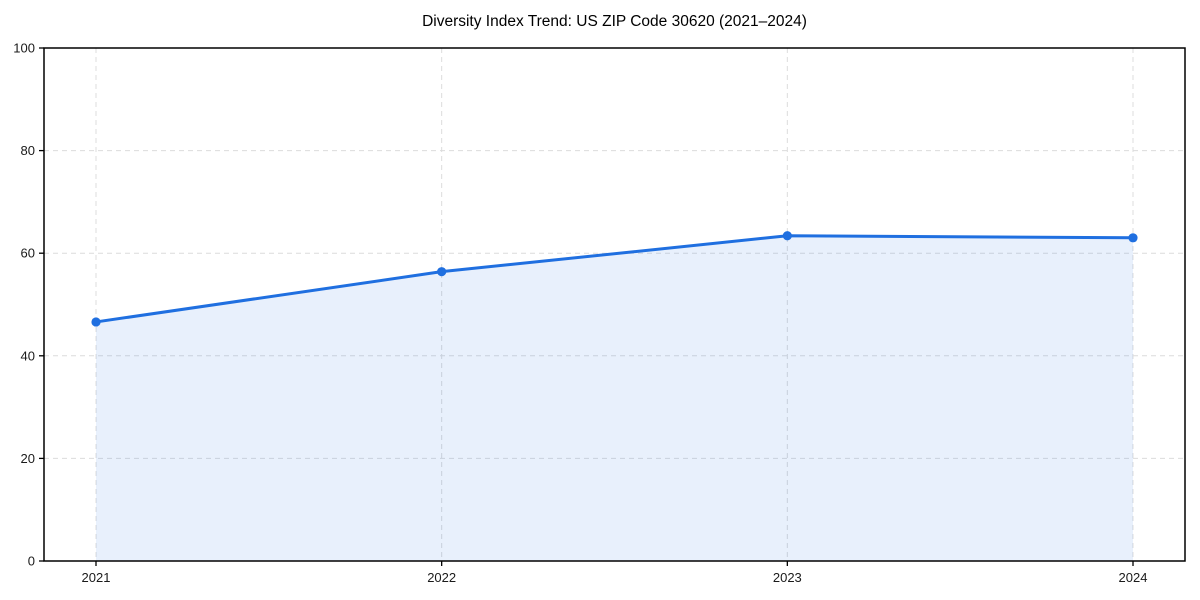 The height and width of the screenshot is (600, 1200). I want to click on x-tick-label: 2023, so click(787, 577).